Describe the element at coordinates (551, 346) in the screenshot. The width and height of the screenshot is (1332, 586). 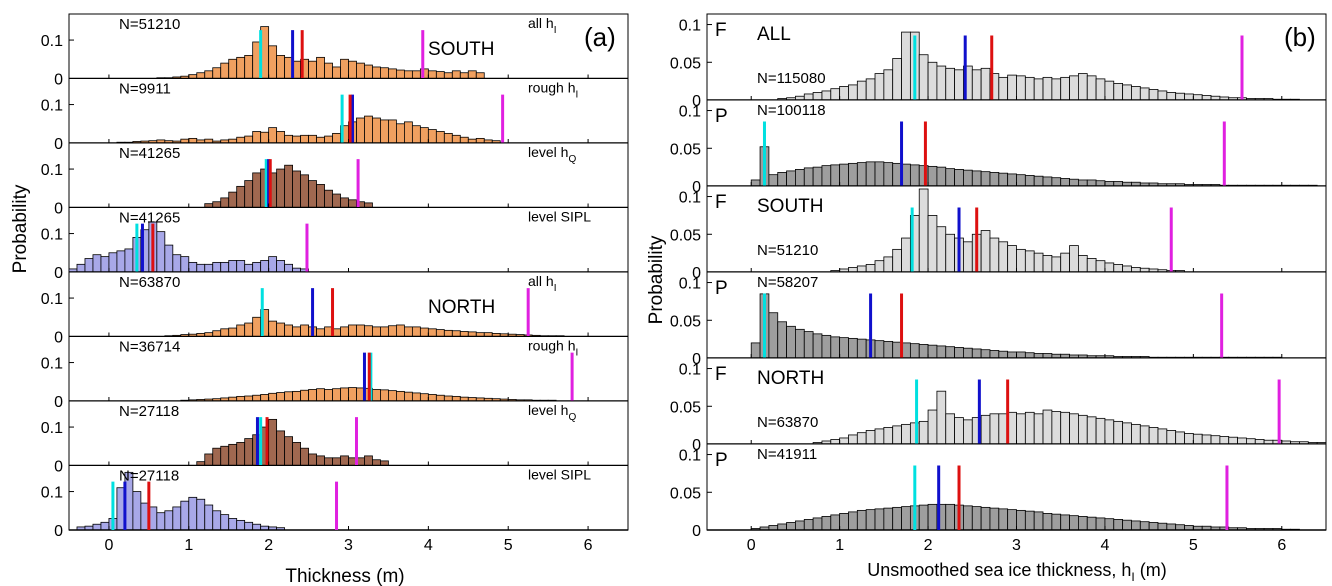
I see `category-label-main: rough h` at that location.